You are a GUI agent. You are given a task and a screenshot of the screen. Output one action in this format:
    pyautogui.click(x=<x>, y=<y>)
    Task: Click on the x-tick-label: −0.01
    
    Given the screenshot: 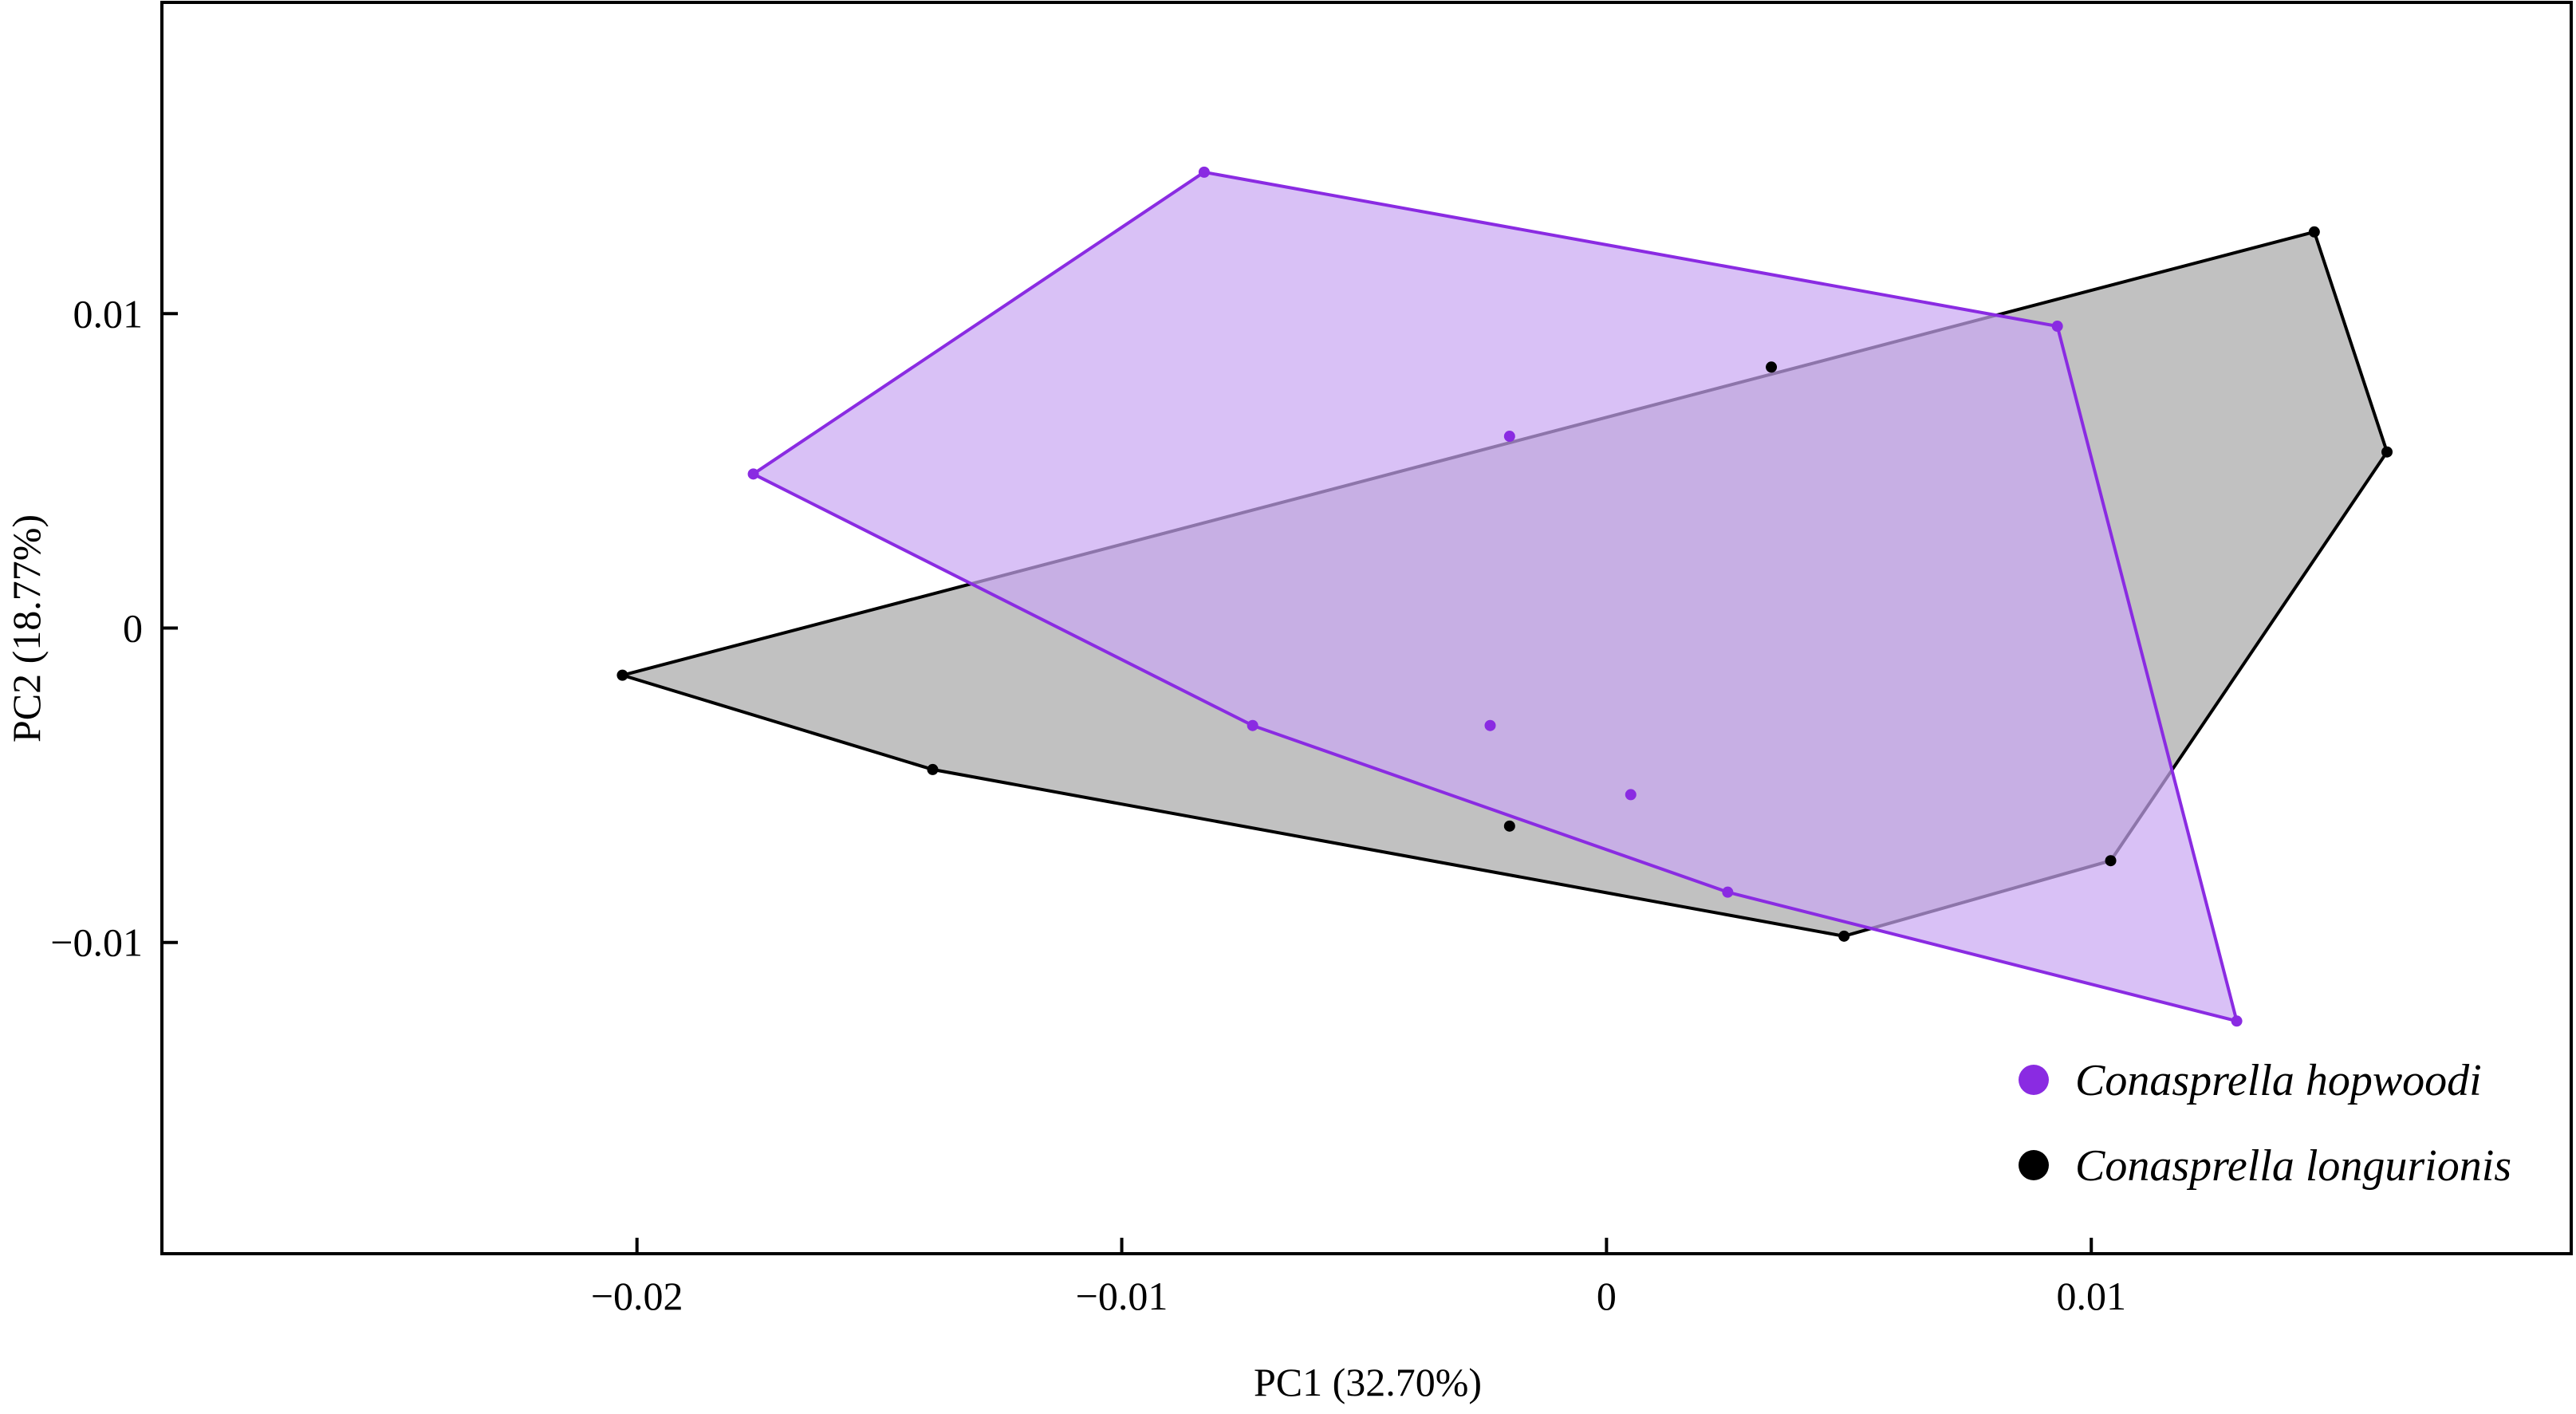 What is the action you would take?
    pyautogui.click(x=1122, y=1296)
    